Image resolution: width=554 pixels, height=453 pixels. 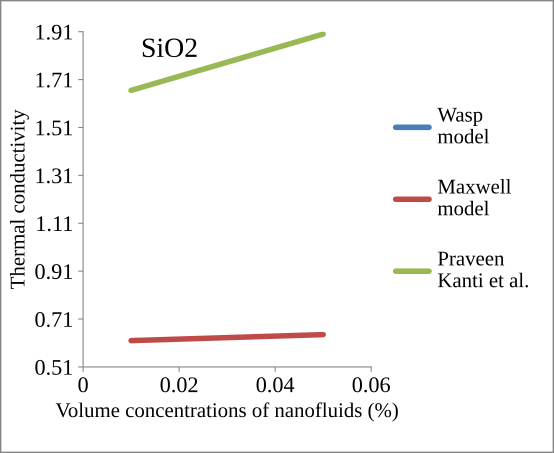 I want to click on y-tick-label: 1.71, so click(x=54, y=80).